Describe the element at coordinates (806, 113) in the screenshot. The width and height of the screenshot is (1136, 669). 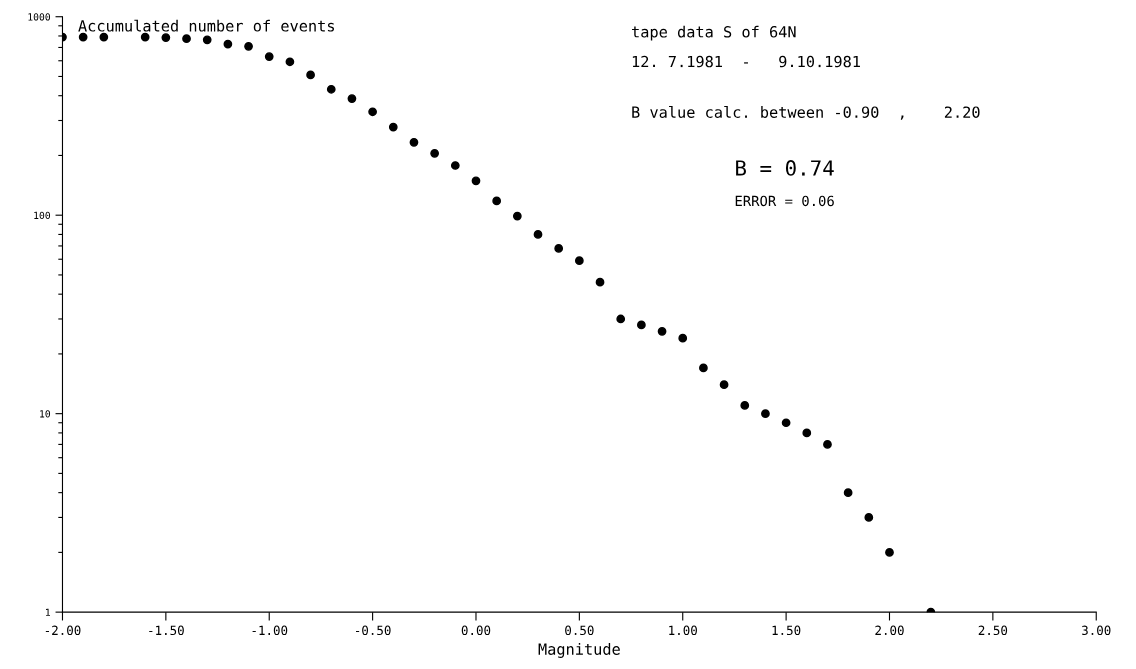
I see `annotation: B value calc. between -0.90 , 2.20` at that location.